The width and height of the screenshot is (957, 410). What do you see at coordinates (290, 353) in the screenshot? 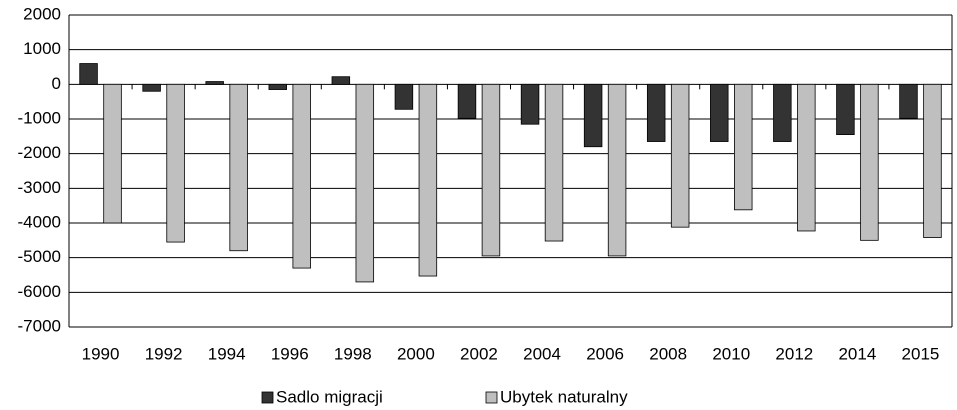
I see `x-tick-label: 1996` at bounding box center [290, 353].